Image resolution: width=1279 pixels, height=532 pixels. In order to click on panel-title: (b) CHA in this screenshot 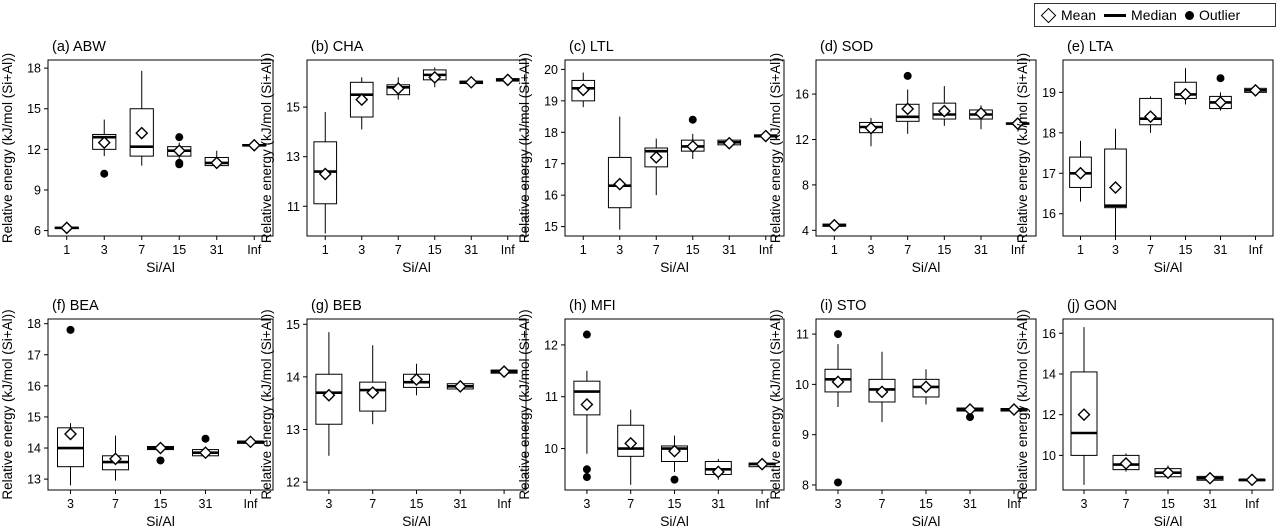, I will do `click(337, 47)`.